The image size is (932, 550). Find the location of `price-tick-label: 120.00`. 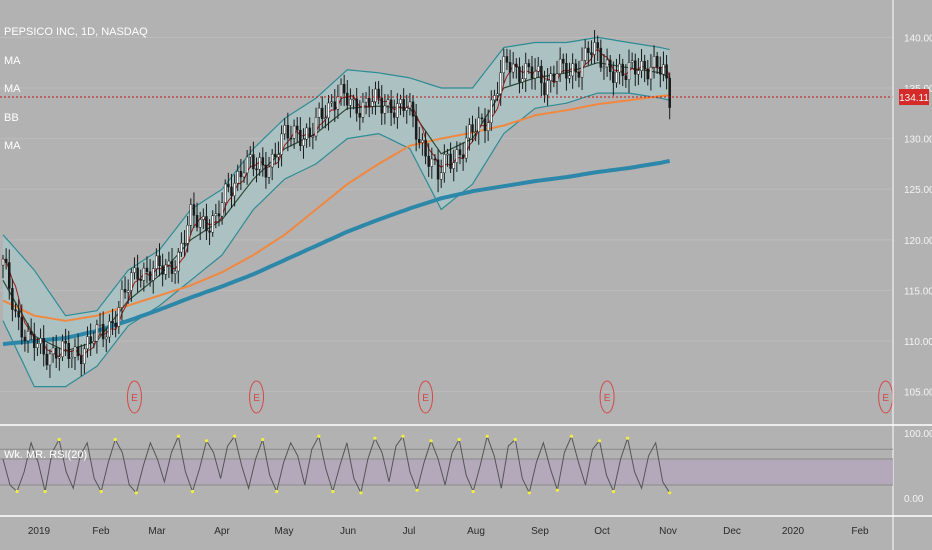

price-tick-label: 120.00 is located at coordinates (918, 241).